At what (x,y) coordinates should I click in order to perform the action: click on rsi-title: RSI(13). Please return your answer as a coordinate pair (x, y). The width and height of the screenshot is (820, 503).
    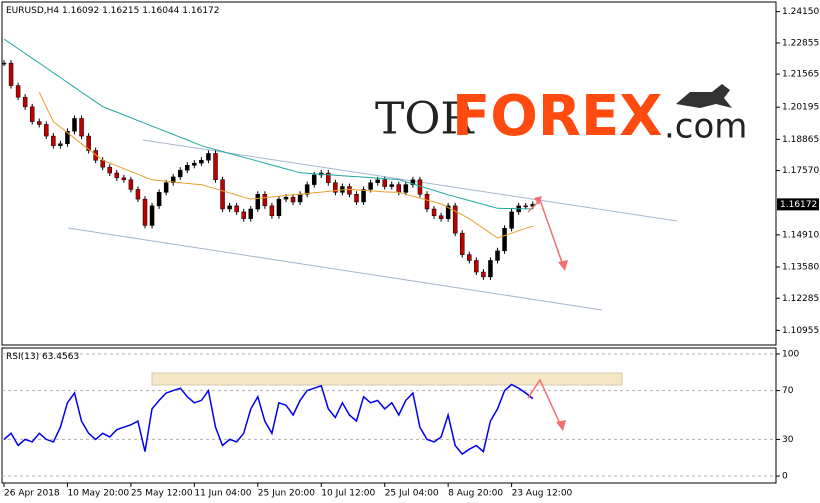
    Looking at the image, I should click on (22, 357).